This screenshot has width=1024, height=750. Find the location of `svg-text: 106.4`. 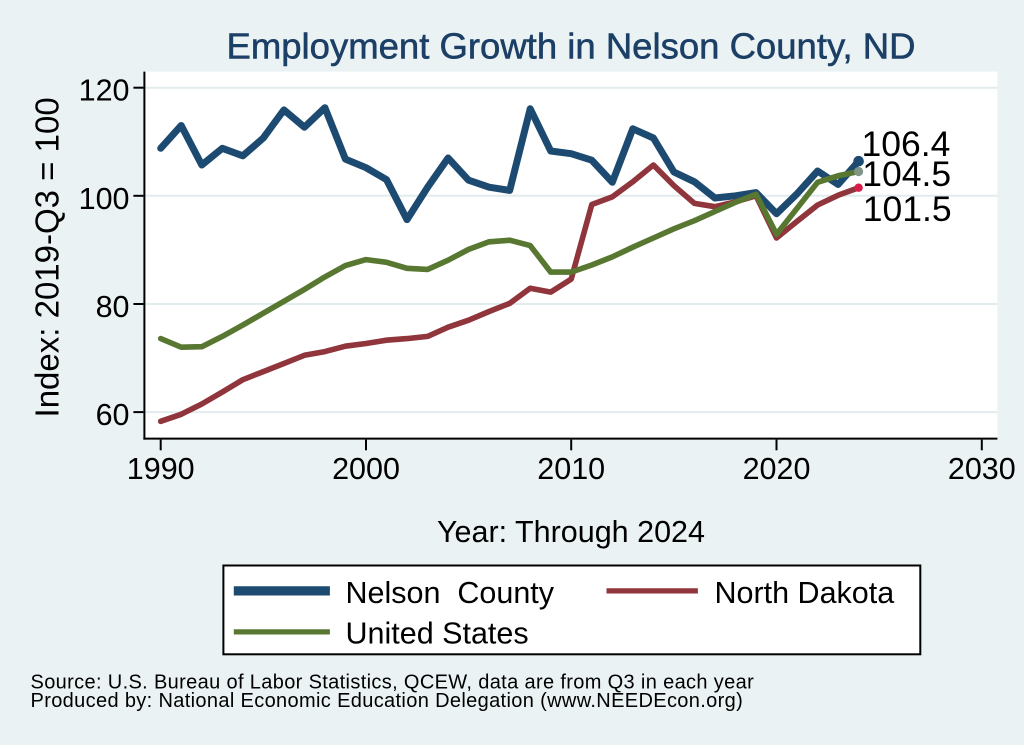

svg-text: 106.4 is located at coordinates (906, 144).